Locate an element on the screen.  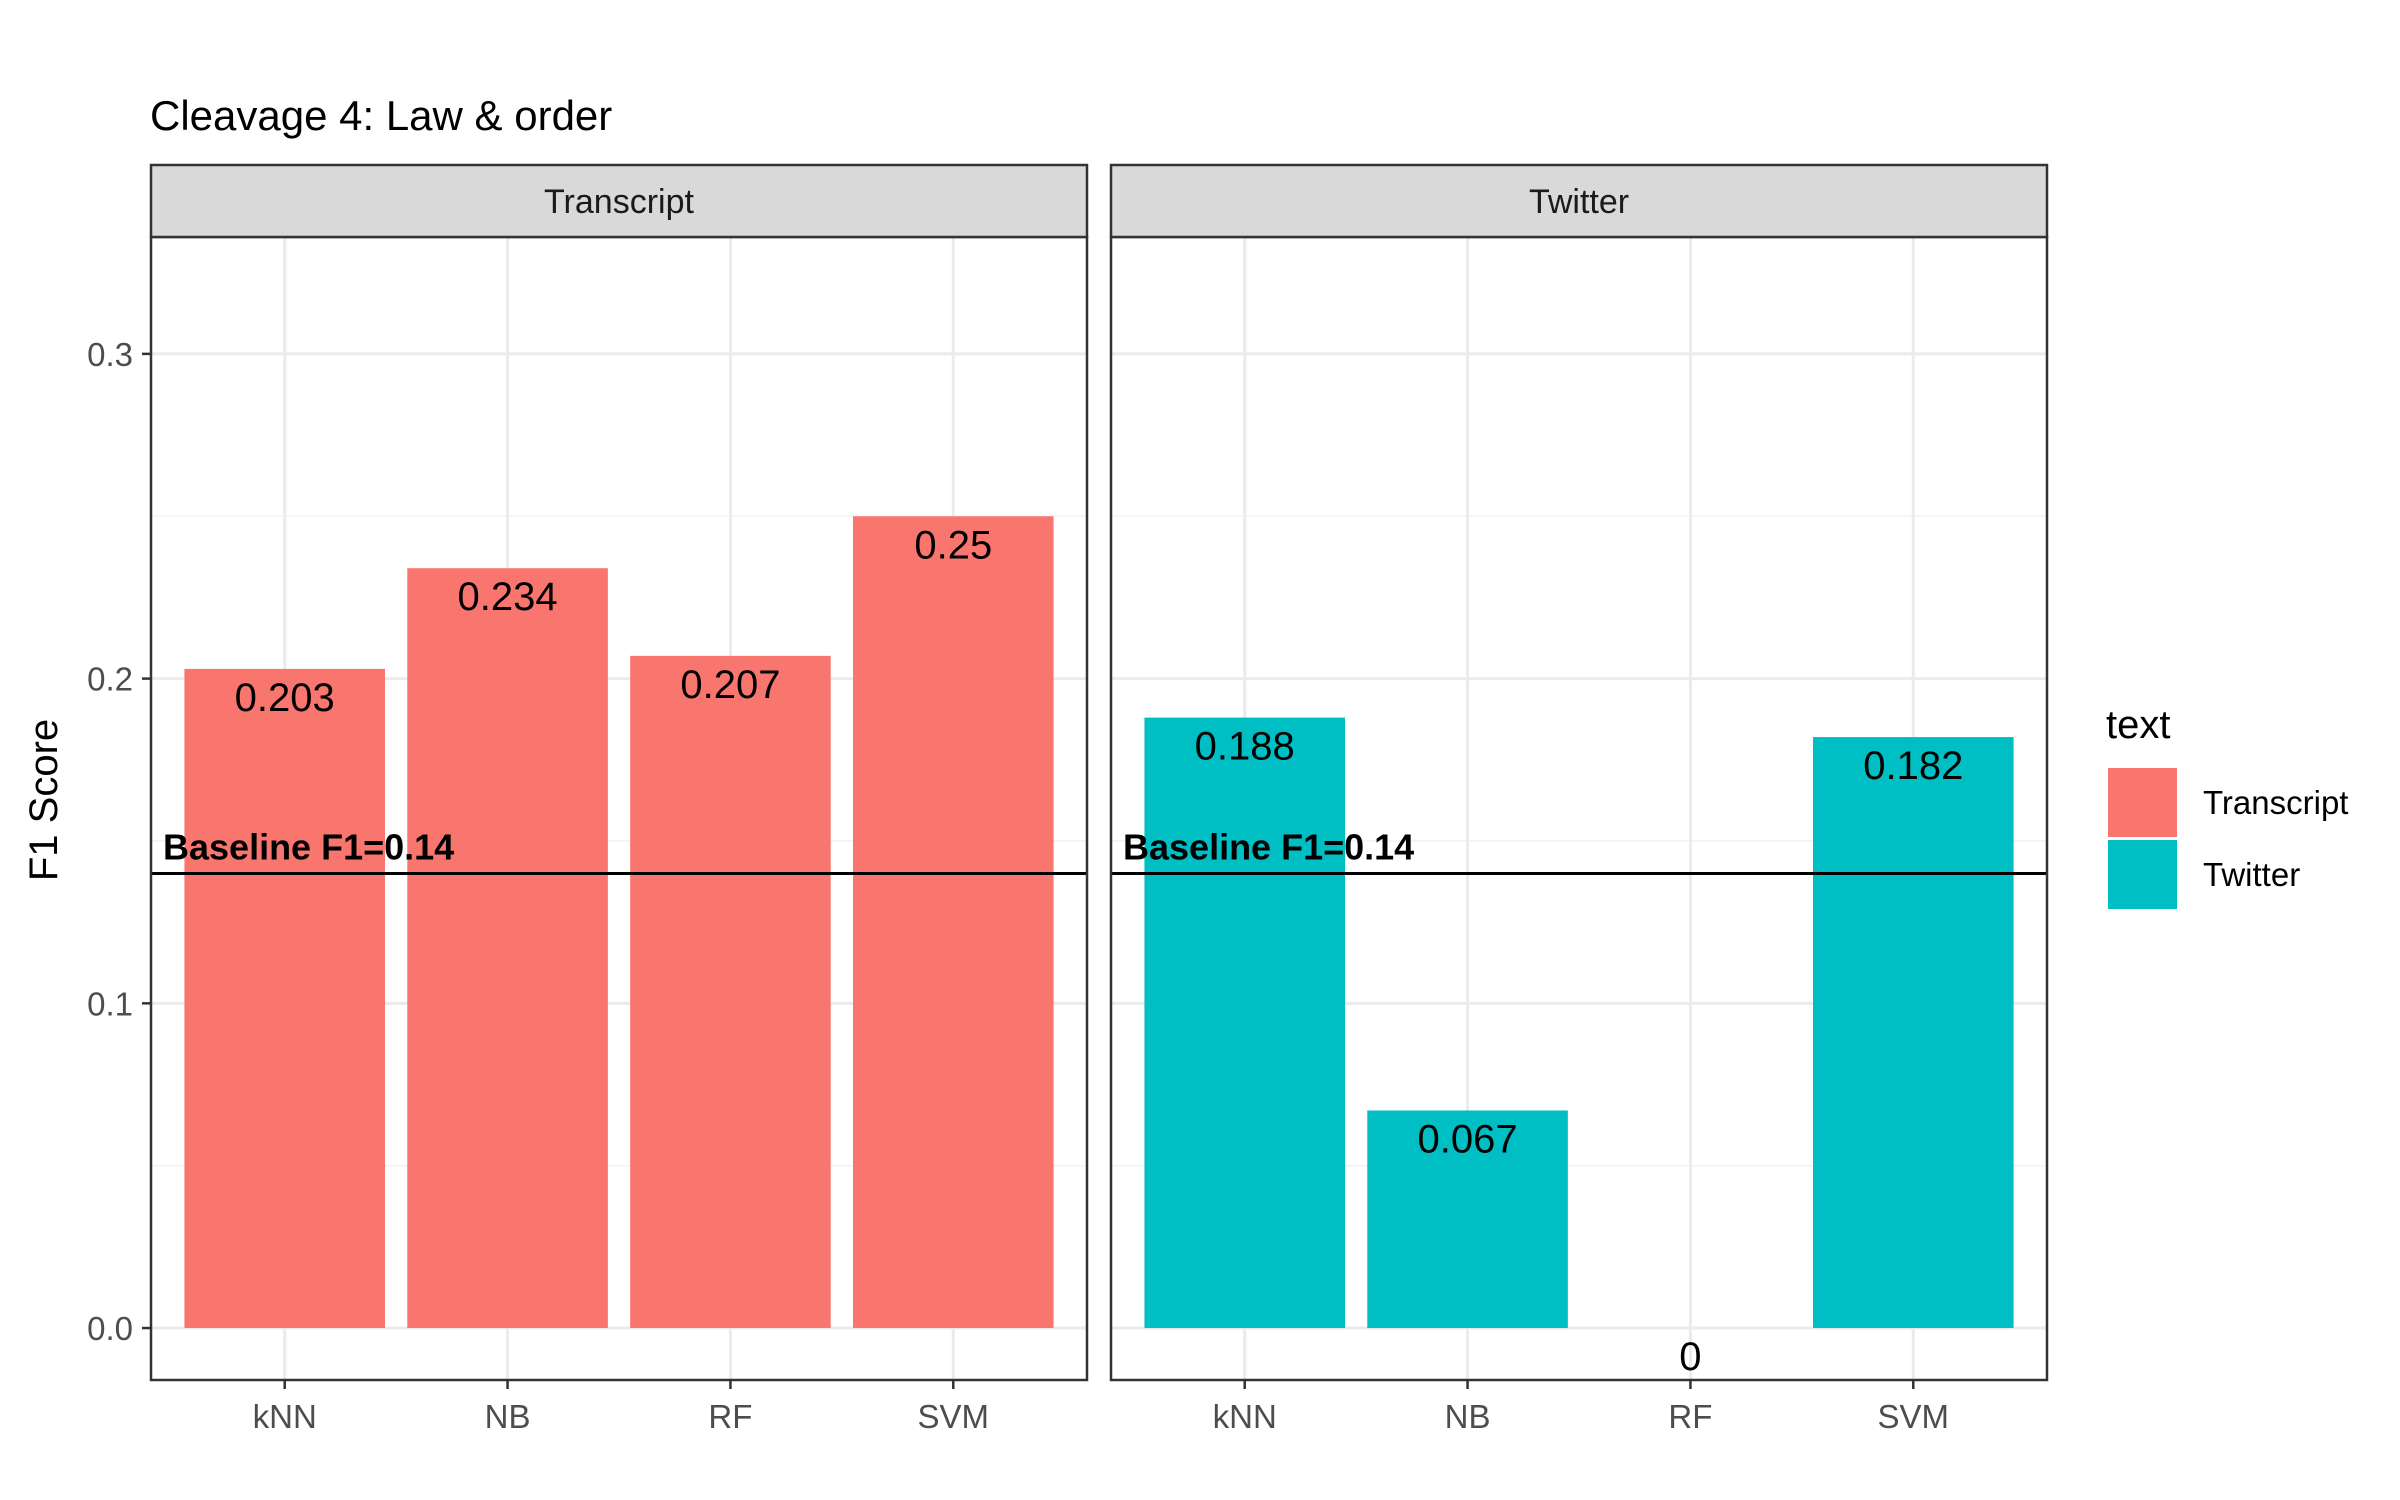
bar-twitter-knn is located at coordinates (1244, 1023).